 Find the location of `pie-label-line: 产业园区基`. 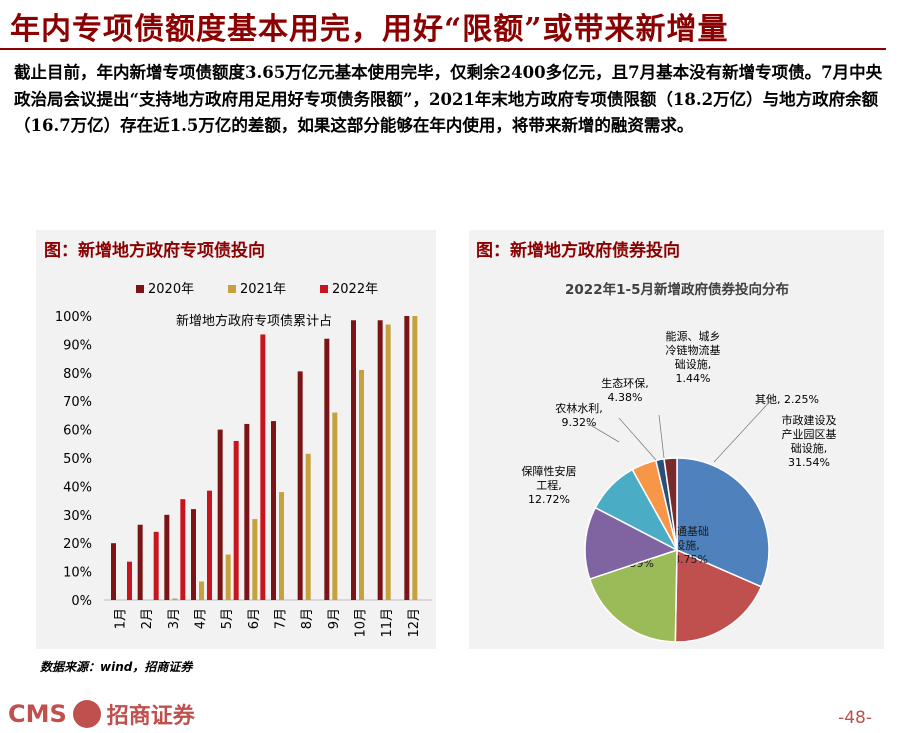

pie-label-line: 产业园区基 is located at coordinates (809, 434).